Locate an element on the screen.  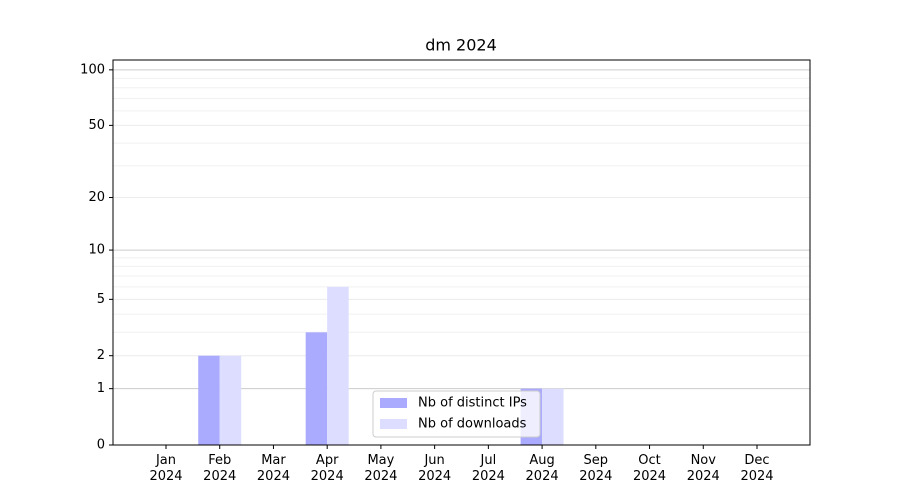
y-tick-label: 50 is located at coordinates (96, 125).